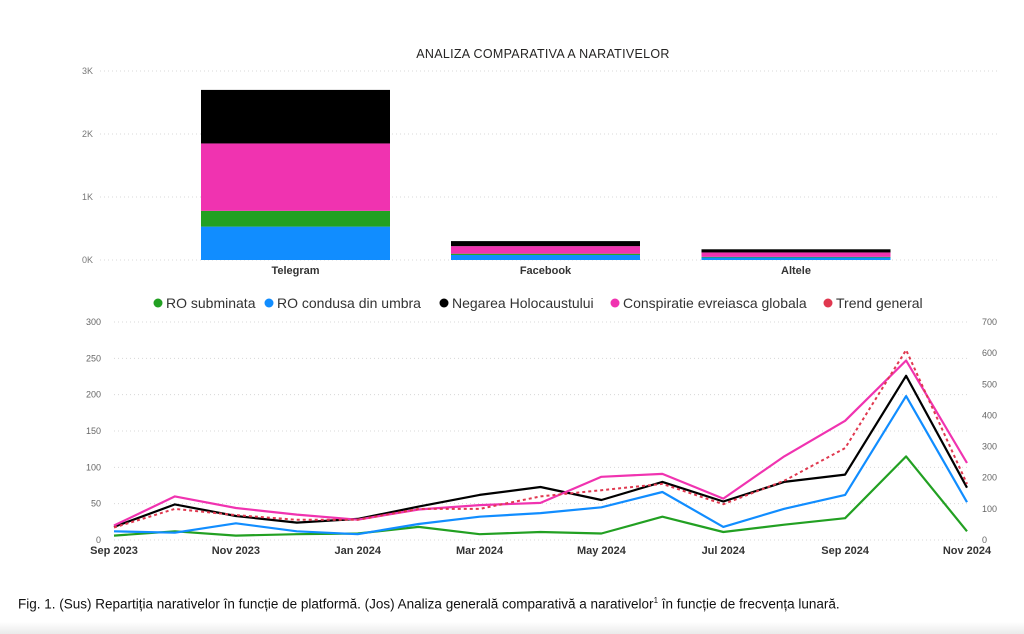 The image size is (1024, 634). I want to click on legend-label: RO condusa din umbra, so click(349, 303).